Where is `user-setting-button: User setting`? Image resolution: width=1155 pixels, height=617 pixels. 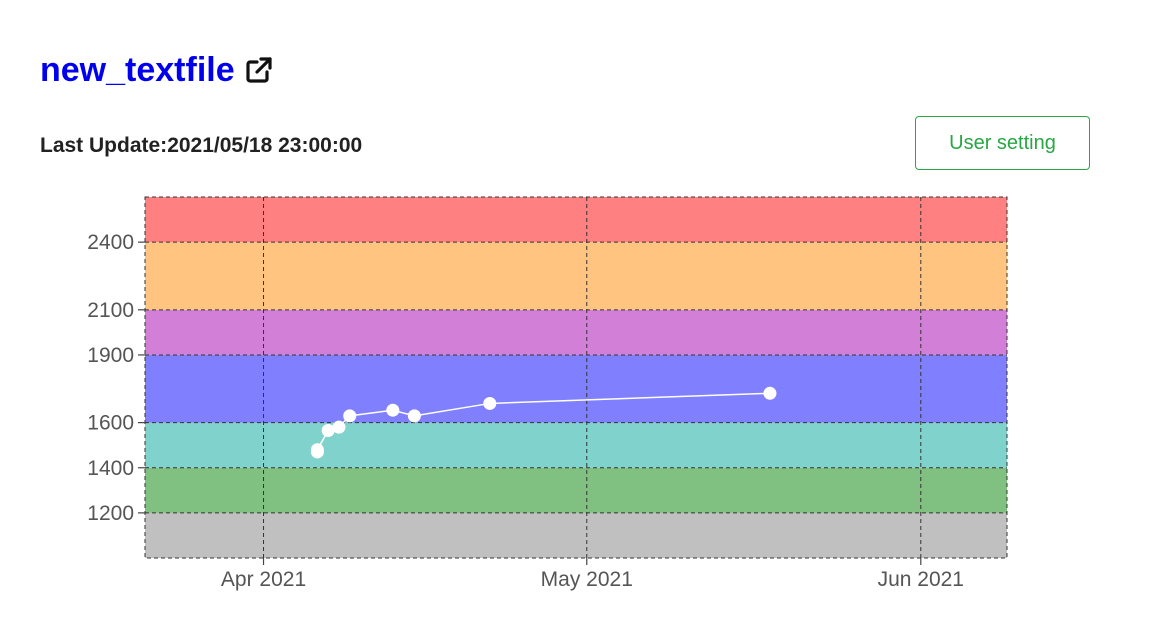
user-setting-button: User setting is located at coordinates (1002, 143).